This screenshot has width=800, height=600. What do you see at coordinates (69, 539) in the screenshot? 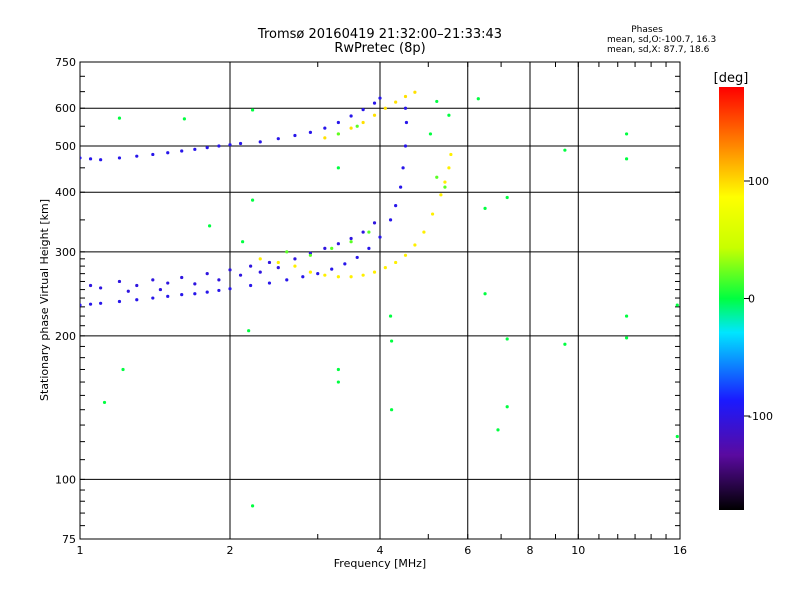
I see `y-tick-label: 75` at bounding box center [69, 539].